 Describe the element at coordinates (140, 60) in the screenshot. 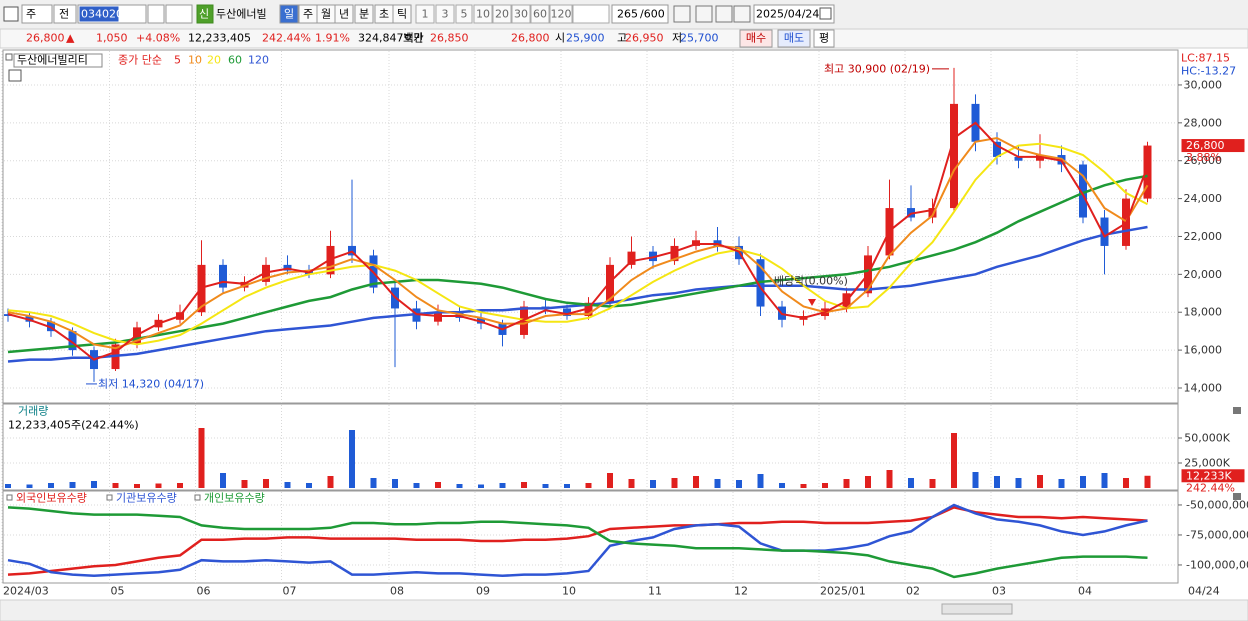

I see `ma-label: 종가 단순` at that location.